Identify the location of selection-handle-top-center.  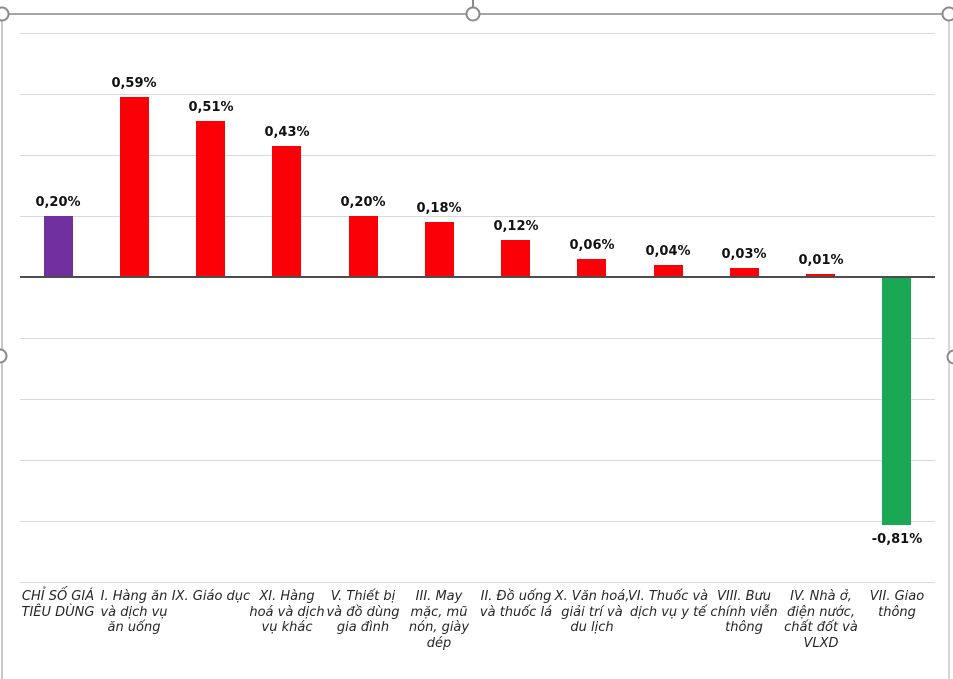
(473, 14).